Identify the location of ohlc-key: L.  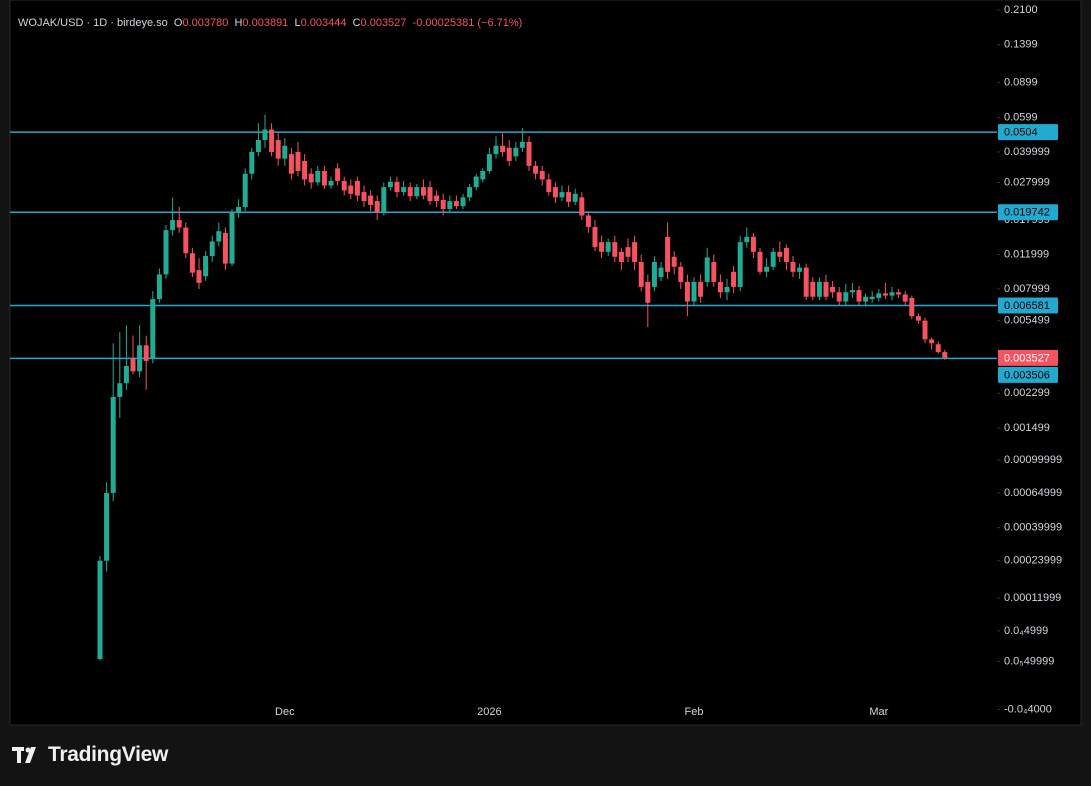
(297, 23).